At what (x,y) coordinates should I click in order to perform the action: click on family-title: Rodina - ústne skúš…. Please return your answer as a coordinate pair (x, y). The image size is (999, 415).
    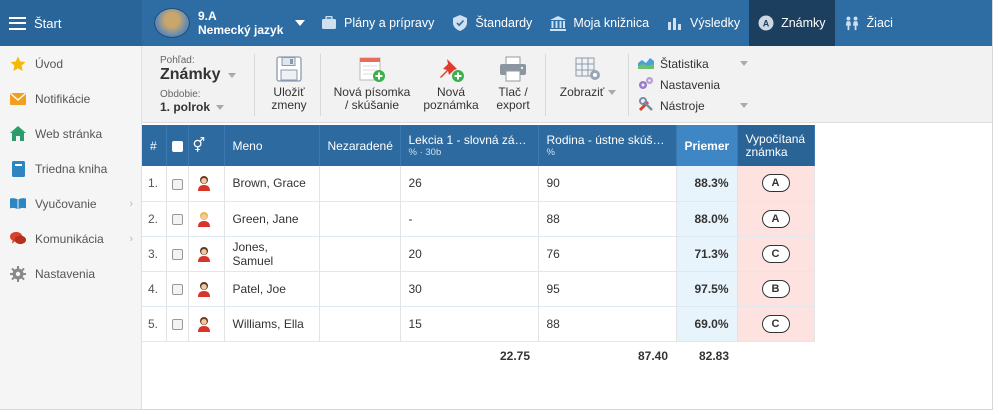
    Looking at the image, I should click on (605, 140).